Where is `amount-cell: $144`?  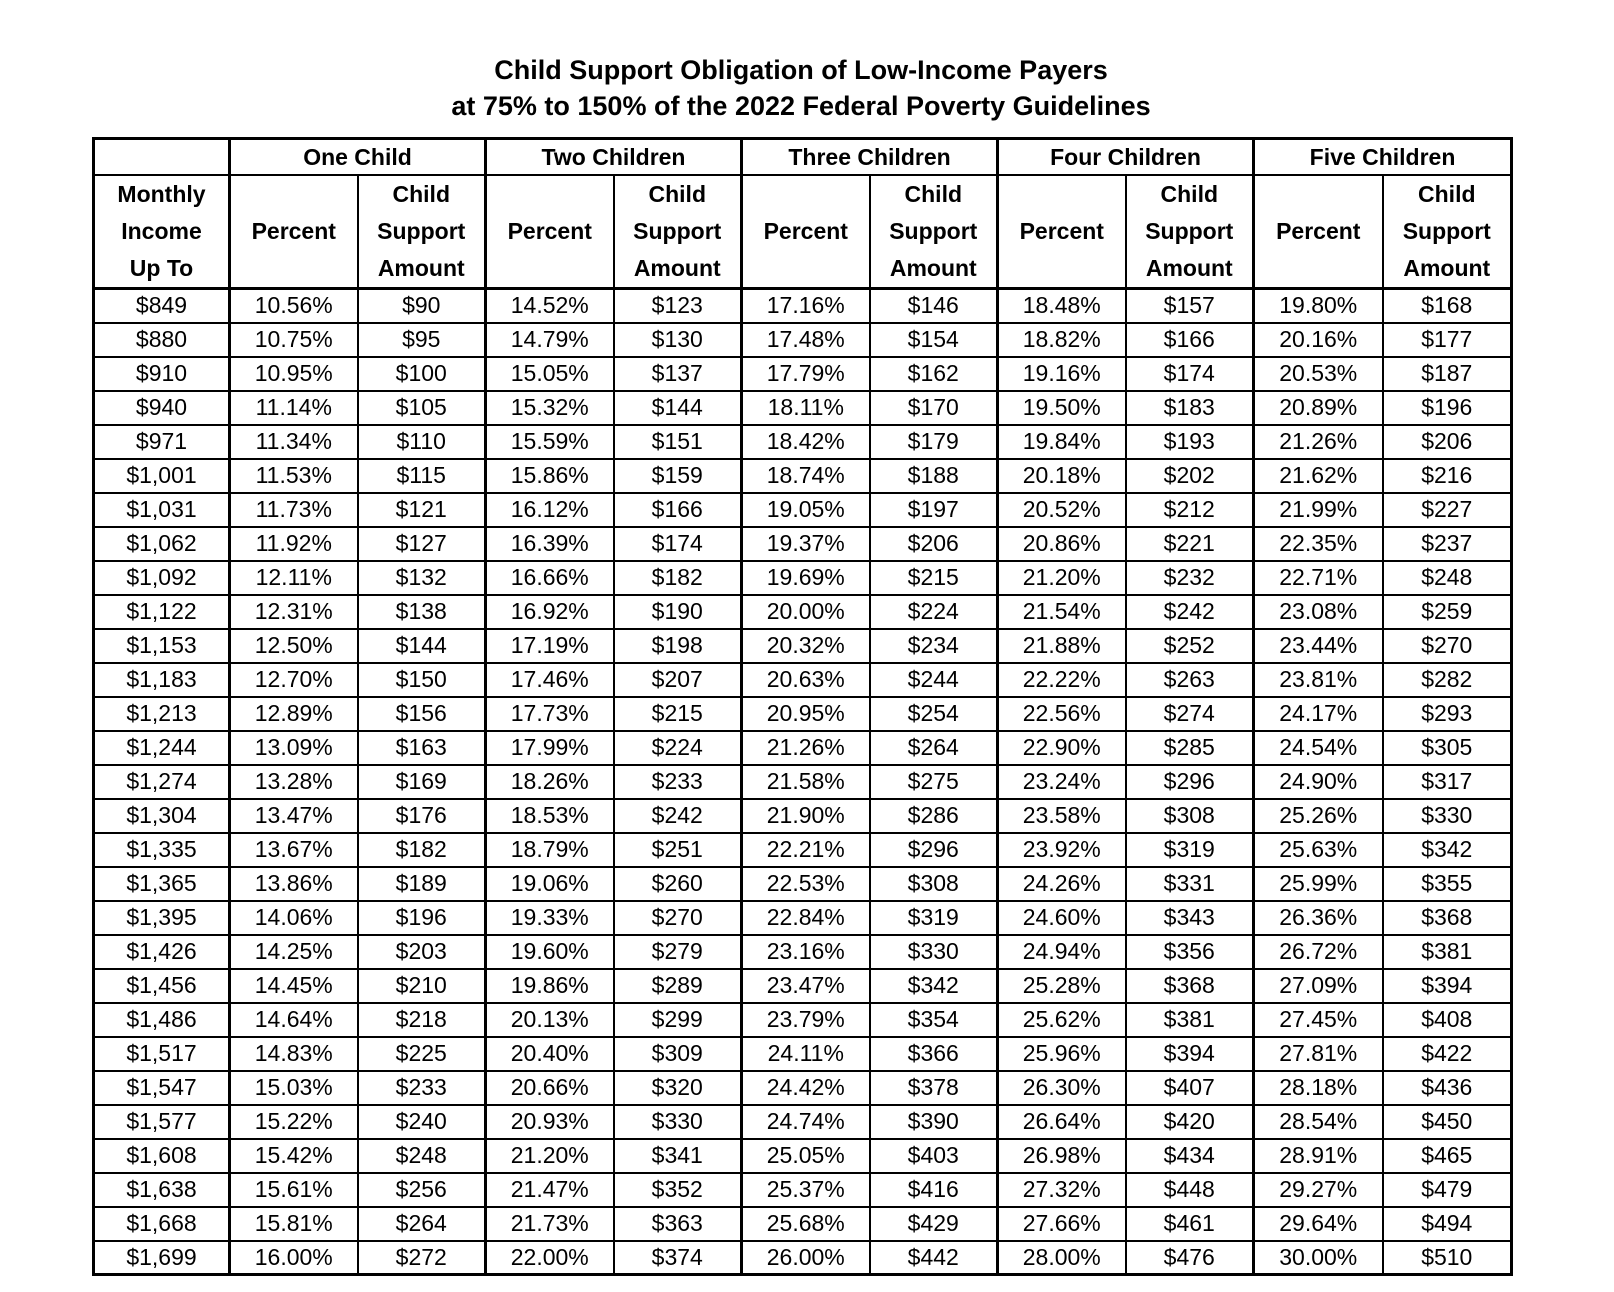 amount-cell: $144 is located at coordinates (677, 408).